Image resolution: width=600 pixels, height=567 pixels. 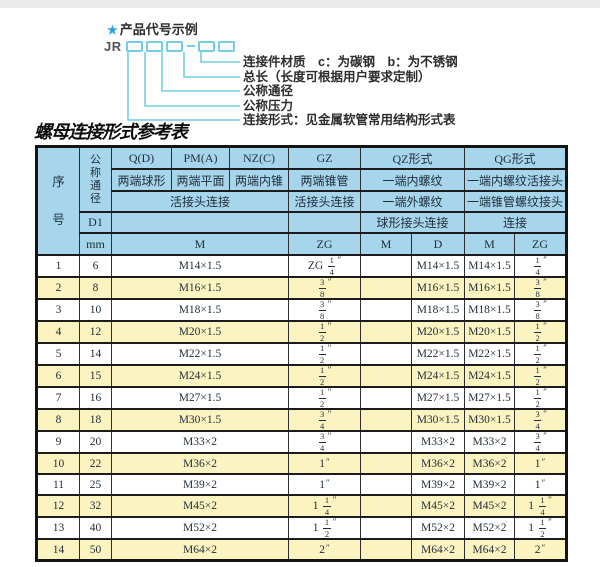 What do you see at coordinates (489, 550) in the screenshot?
I see `cell-qg-m: M64×2` at bounding box center [489, 550].